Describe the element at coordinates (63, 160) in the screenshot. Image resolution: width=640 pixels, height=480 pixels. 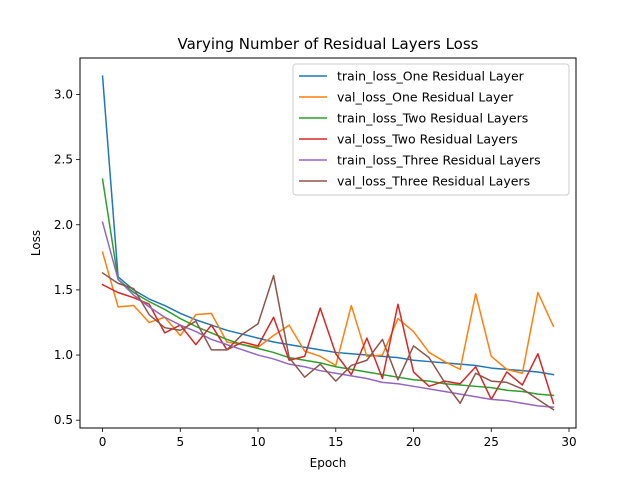
I see `y-tick-label: 2.5` at that location.